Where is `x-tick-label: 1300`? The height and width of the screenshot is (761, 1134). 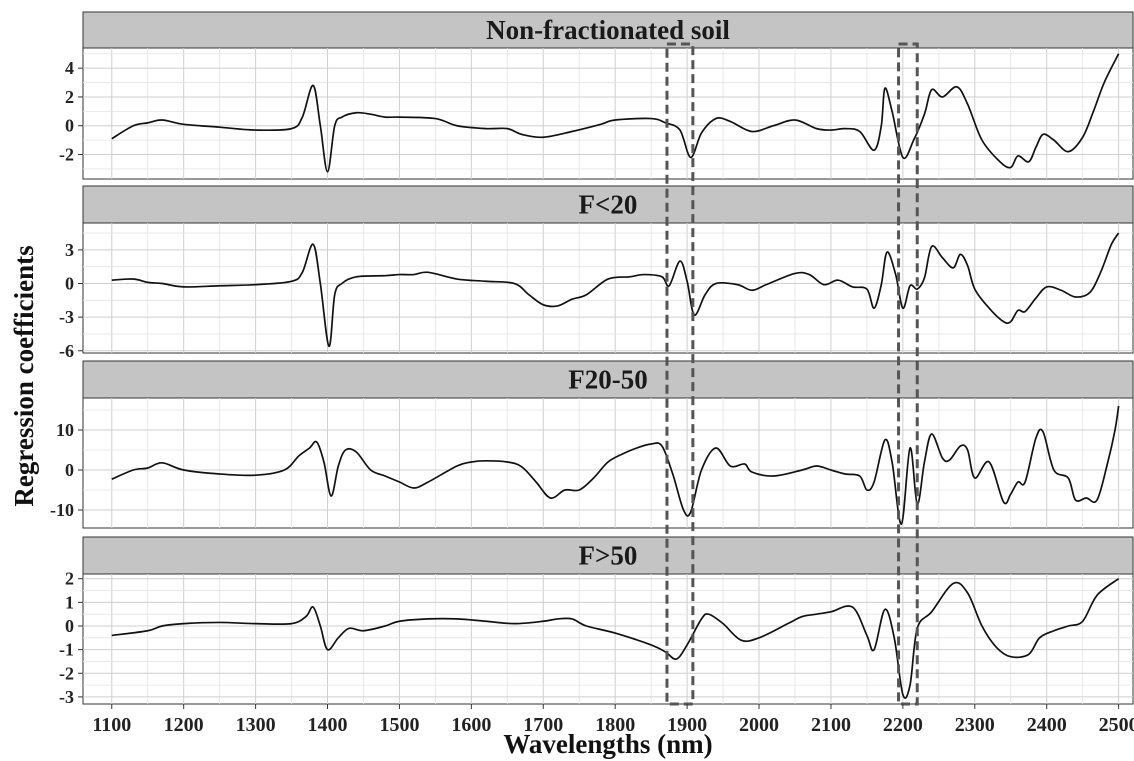
x-tick-label: 1300 is located at coordinates (256, 725).